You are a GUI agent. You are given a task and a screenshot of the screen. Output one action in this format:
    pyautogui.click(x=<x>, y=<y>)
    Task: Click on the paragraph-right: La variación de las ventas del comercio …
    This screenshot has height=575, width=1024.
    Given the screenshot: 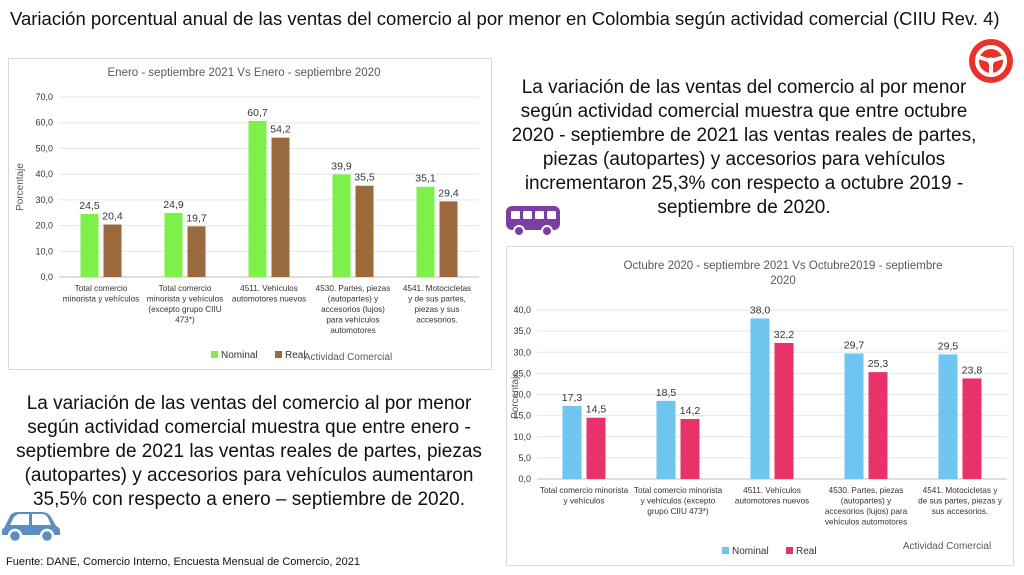 What is the action you would take?
    pyautogui.click(x=744, y=147)
    